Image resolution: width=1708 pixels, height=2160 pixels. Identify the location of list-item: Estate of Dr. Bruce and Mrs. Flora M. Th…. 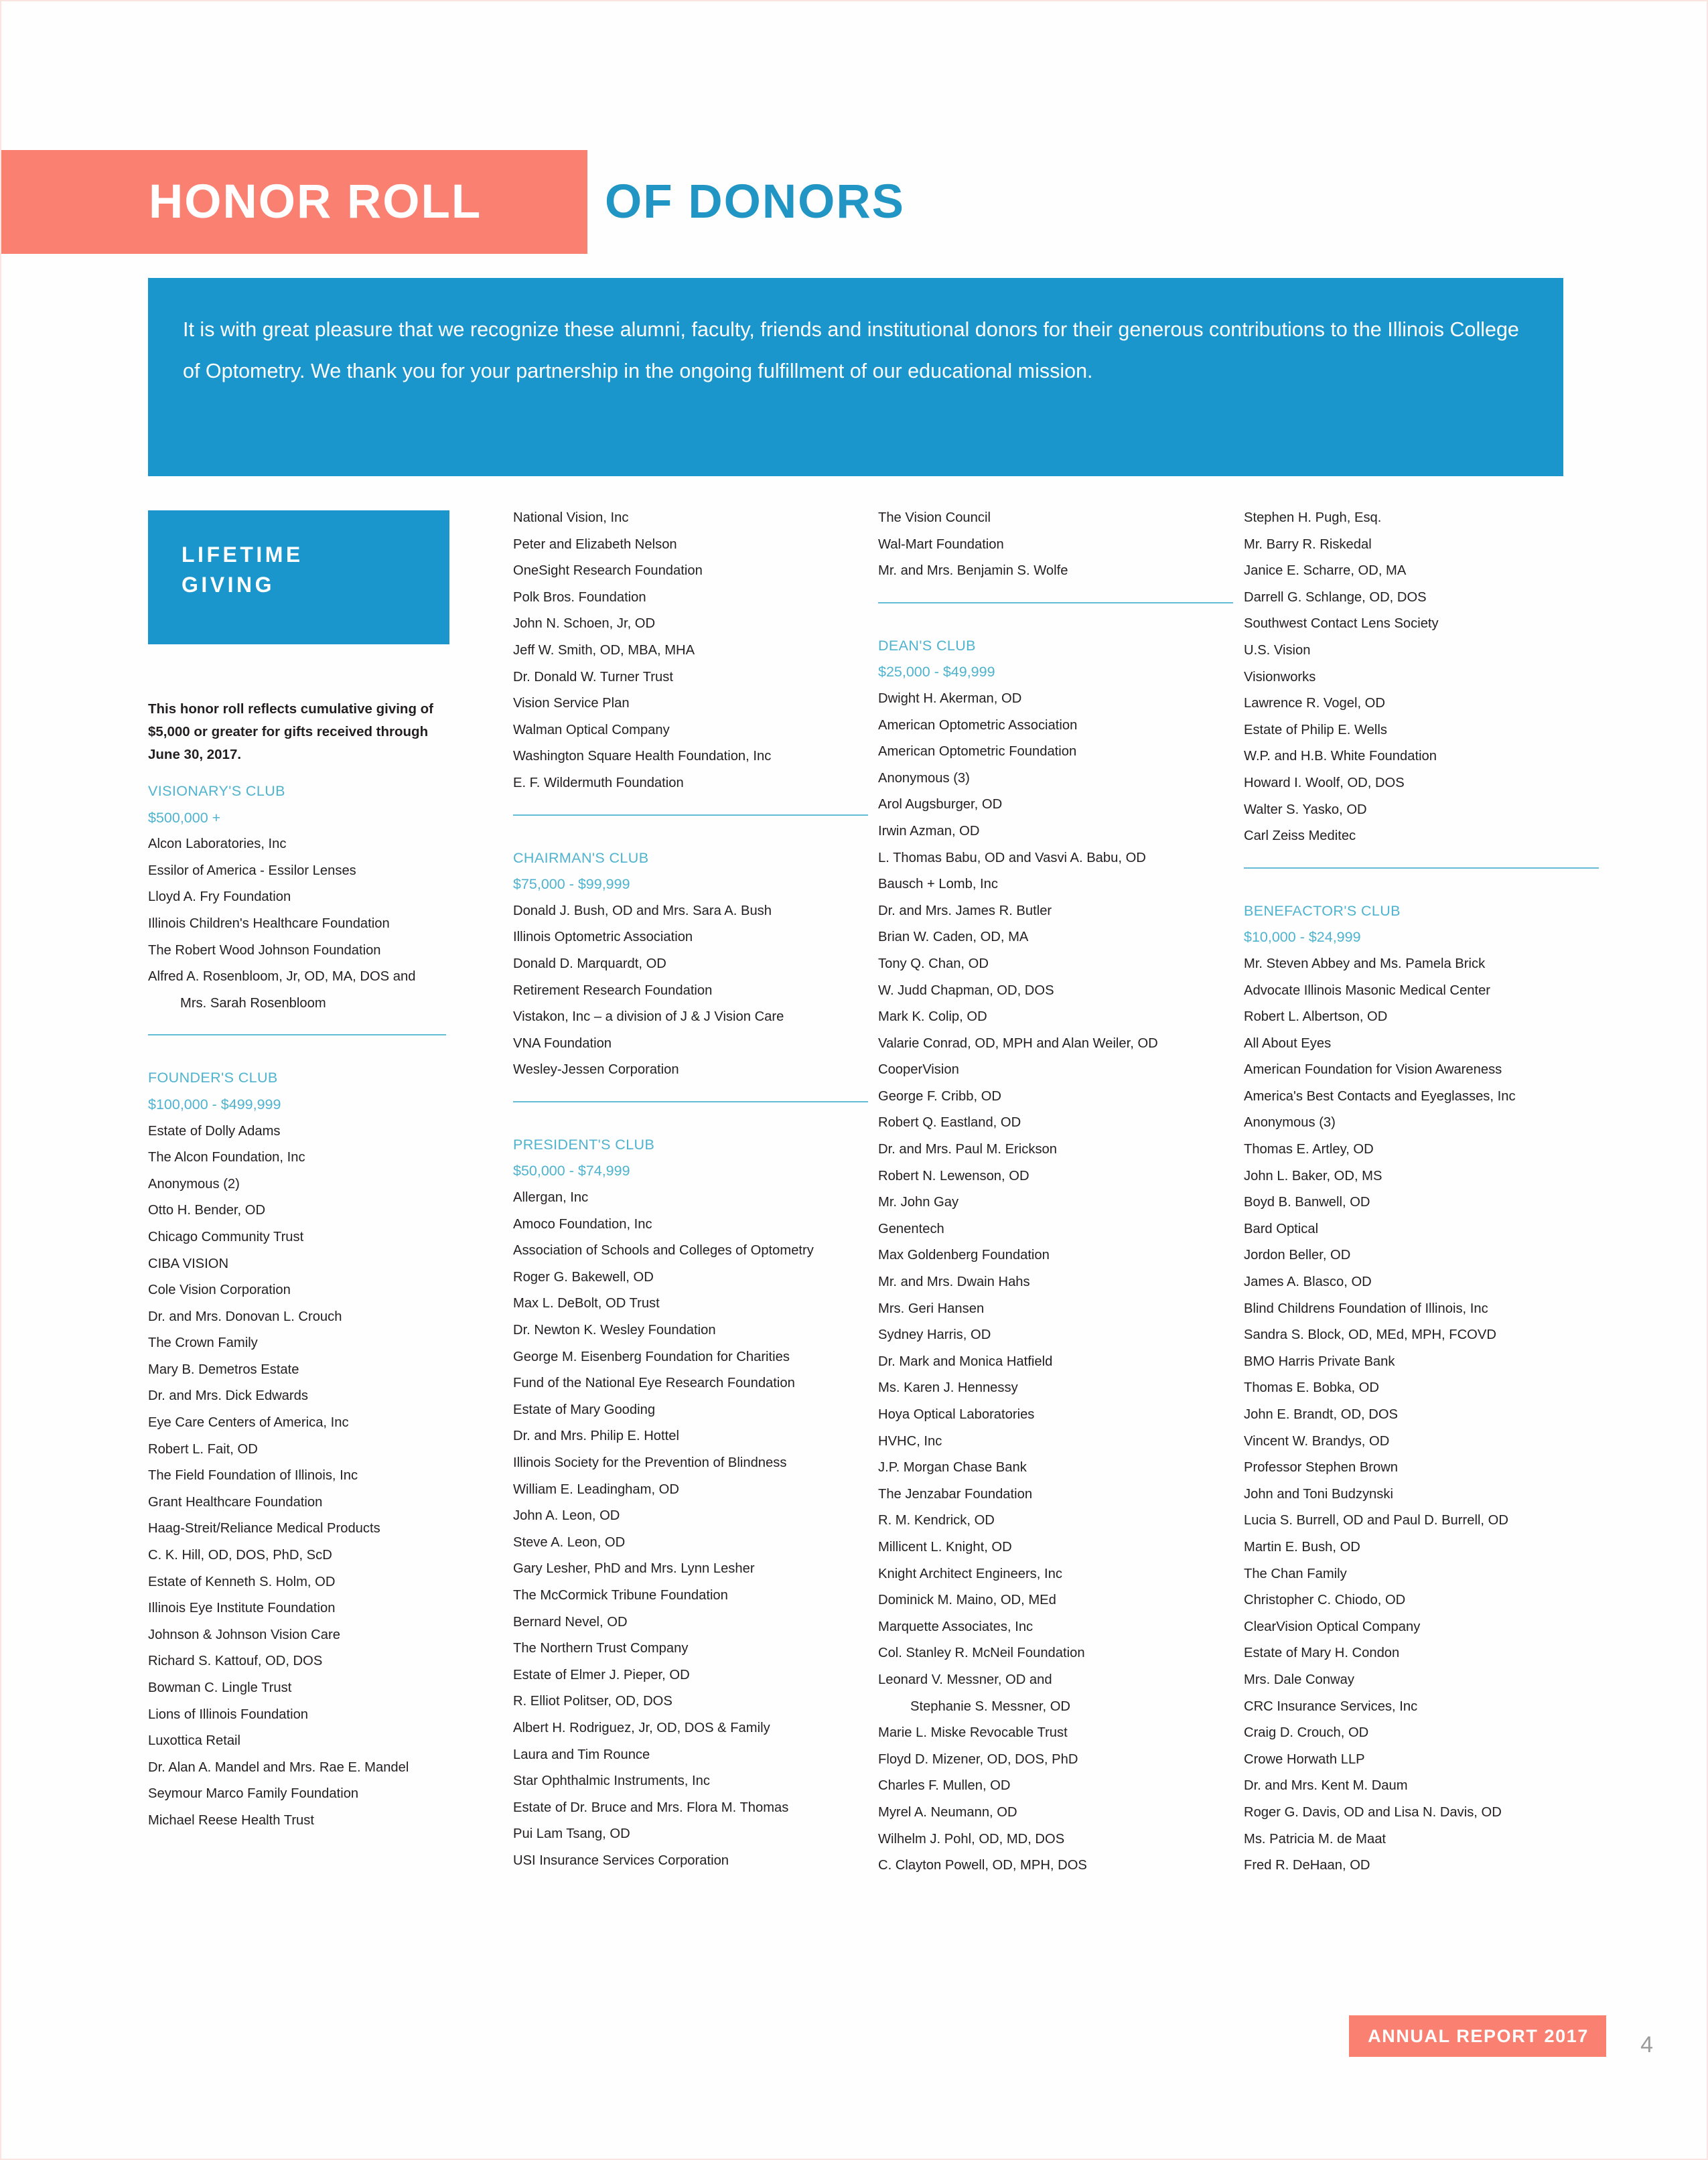
(651, 1807).